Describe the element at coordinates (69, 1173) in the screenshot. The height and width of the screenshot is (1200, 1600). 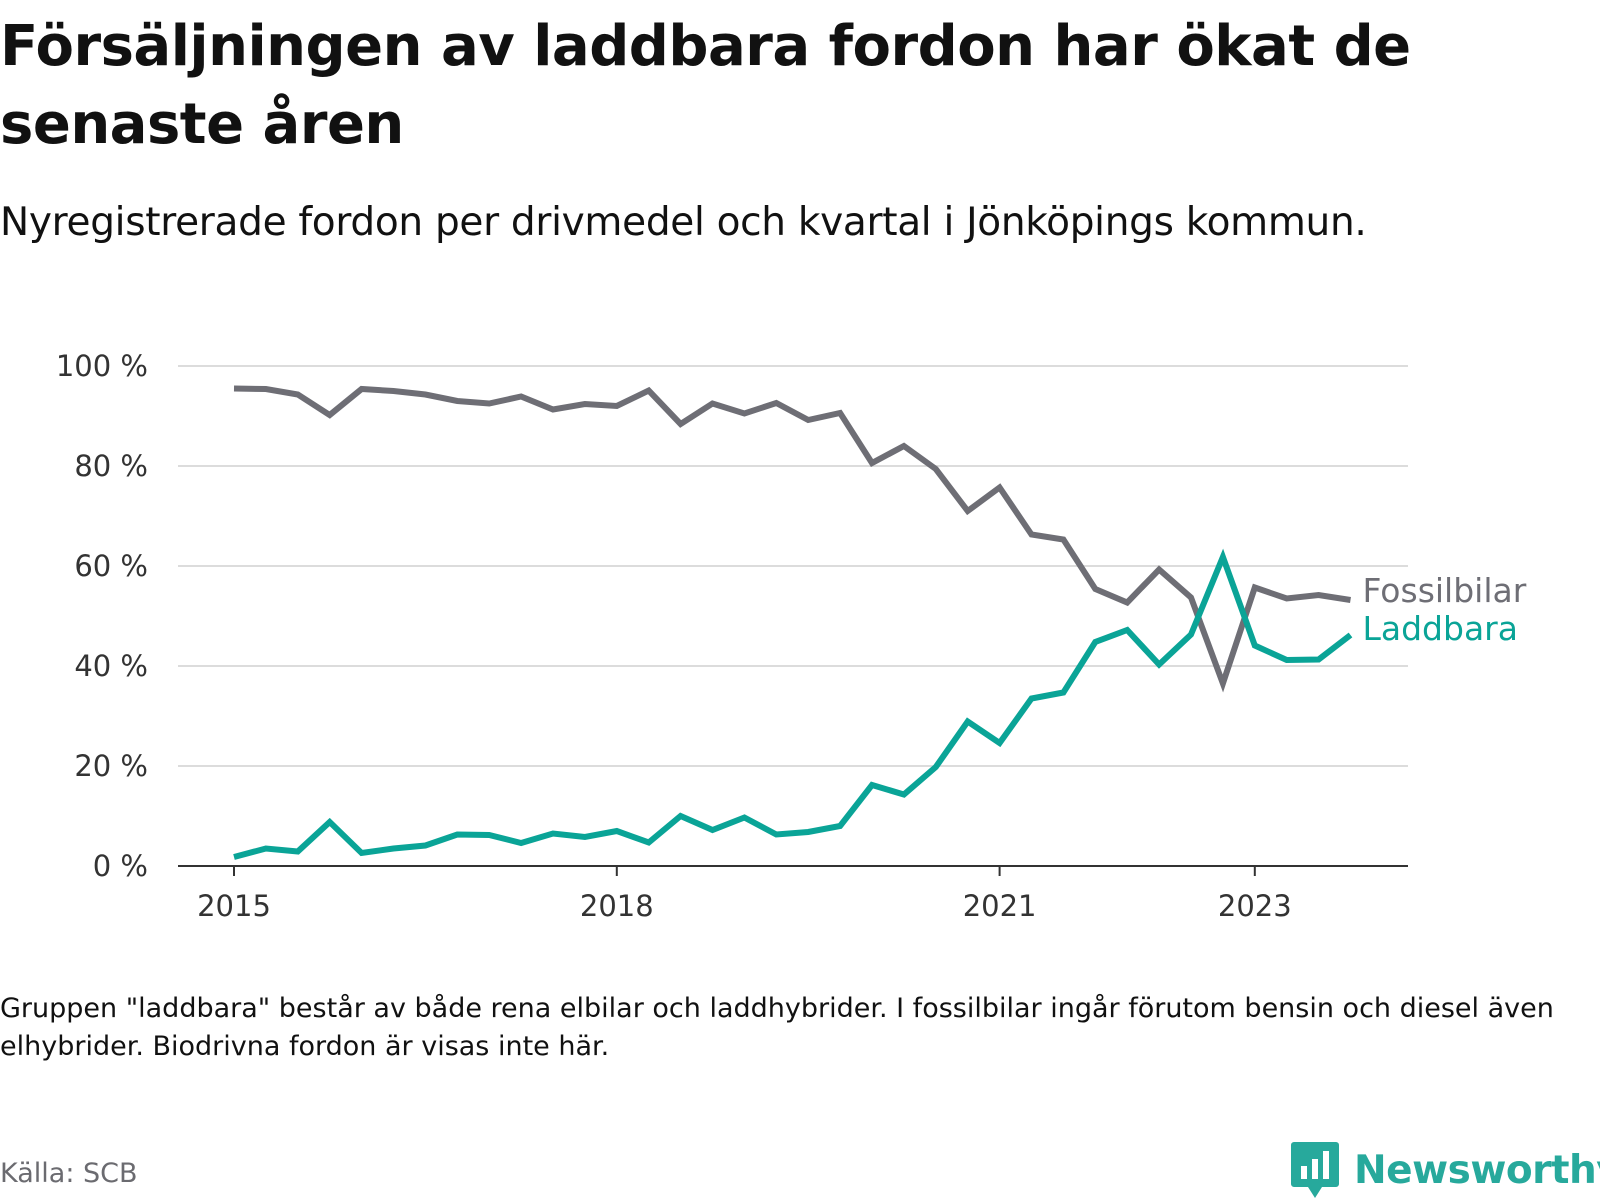
I see `source-text: Källa: SCB` at that location.